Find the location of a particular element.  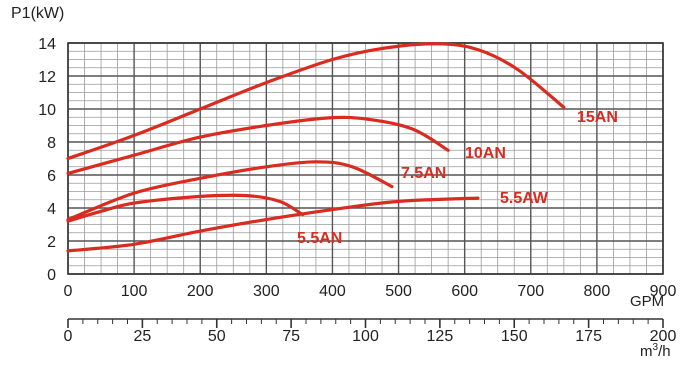

x-axis-label-gpm: GPM is located at coordinates (647, 301).